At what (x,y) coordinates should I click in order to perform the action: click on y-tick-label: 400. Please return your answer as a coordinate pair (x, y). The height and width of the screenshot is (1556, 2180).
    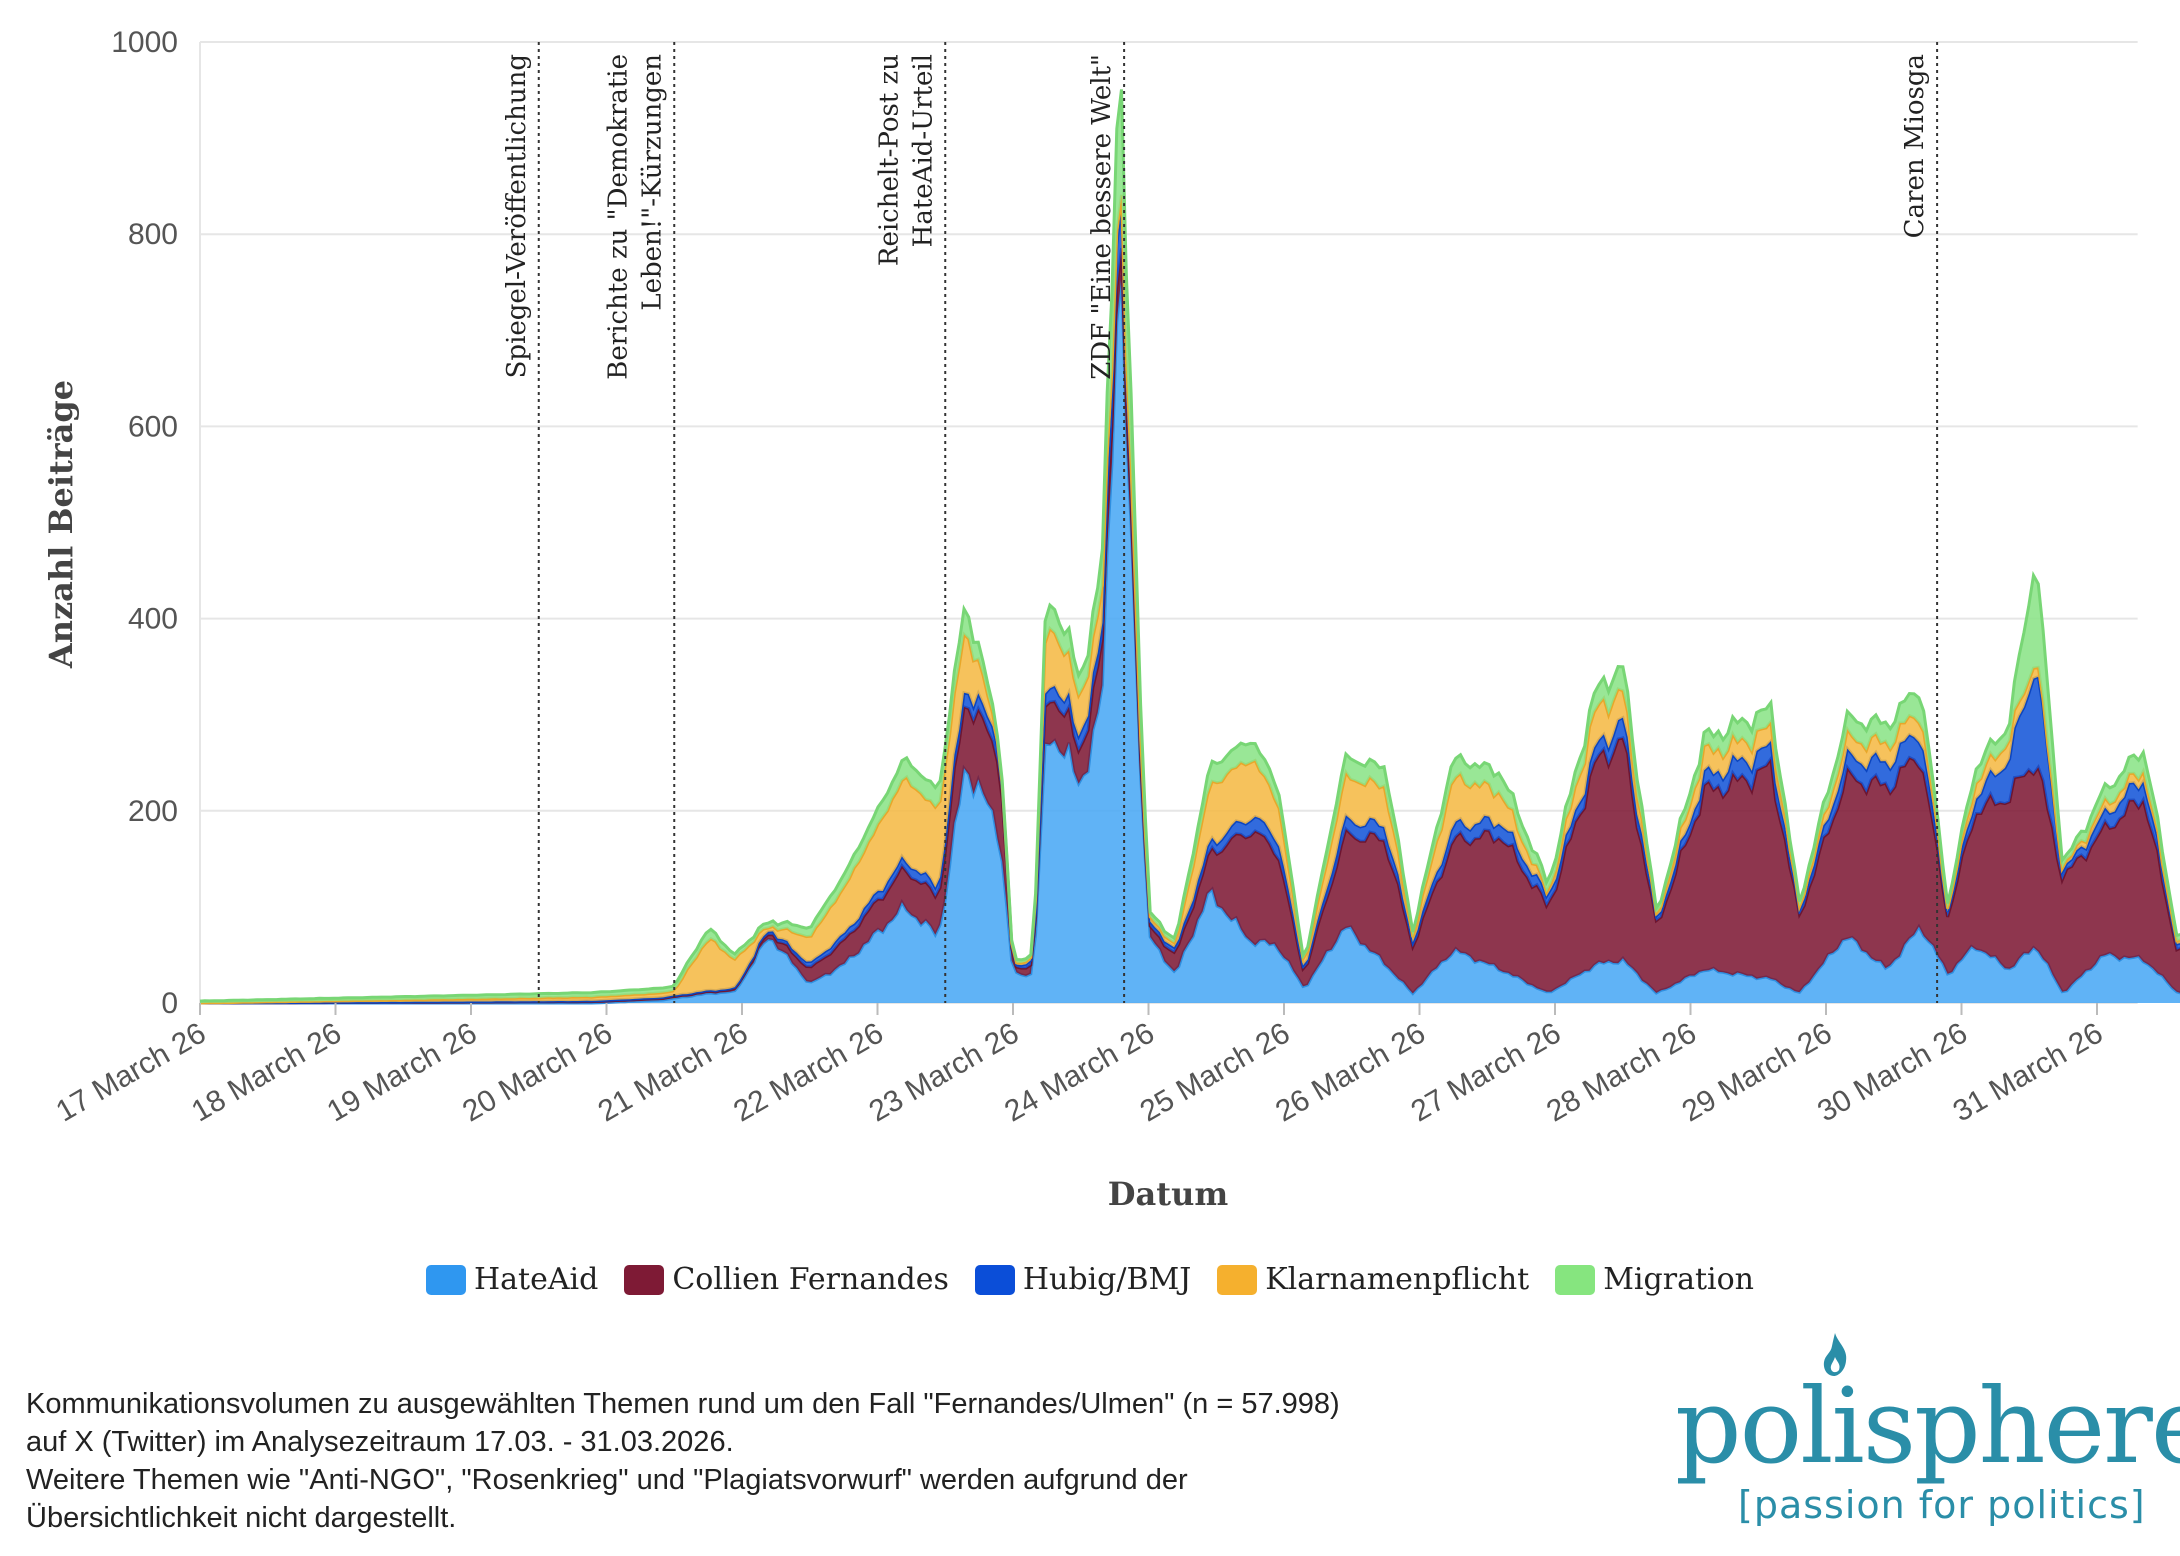
    Looking at the image, I should click on (153, 619).